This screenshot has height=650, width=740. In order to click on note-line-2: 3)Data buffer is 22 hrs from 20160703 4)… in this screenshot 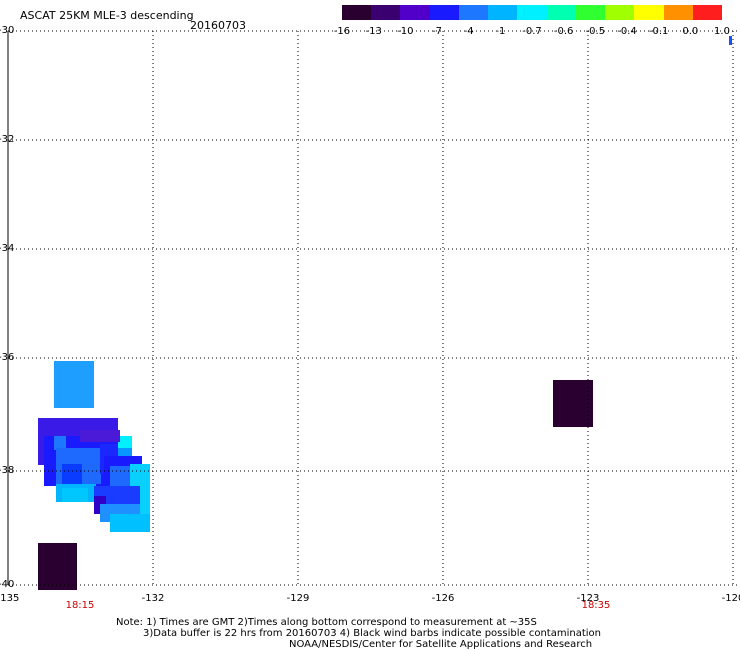, I will do `click(372, 633)`.